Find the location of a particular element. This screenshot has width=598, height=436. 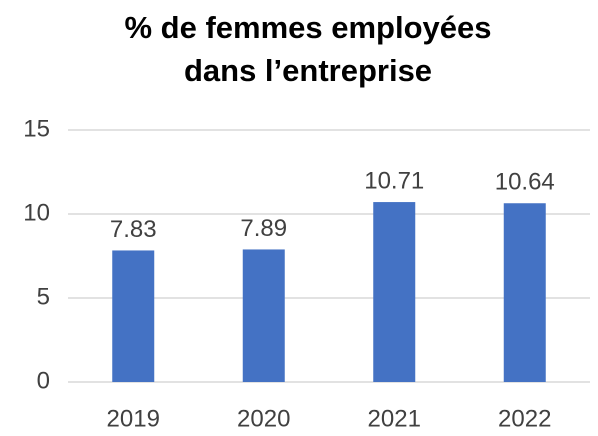

x-tick-label: 2019 is located at coordinates (133, 418).